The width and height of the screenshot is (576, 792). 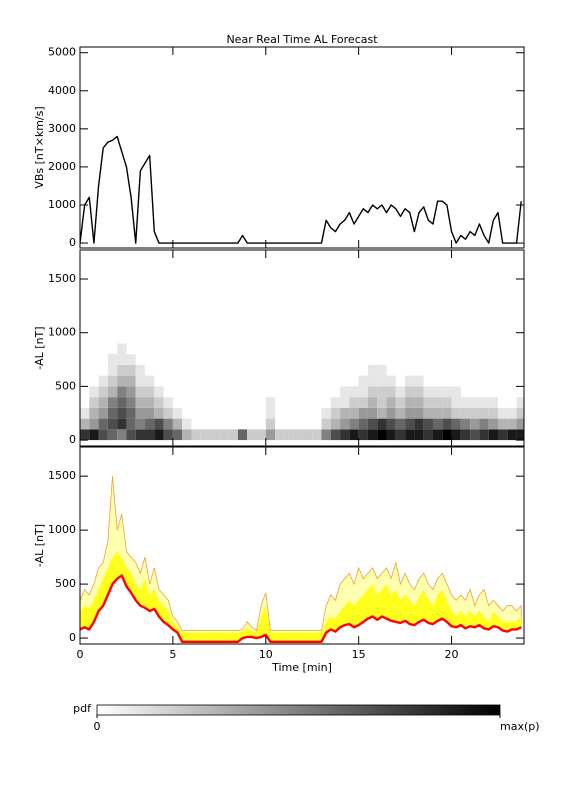 What do you see at coordinates (298, 710) in the screenshot?
I see `colorbar` at bounding box center [298, 710].